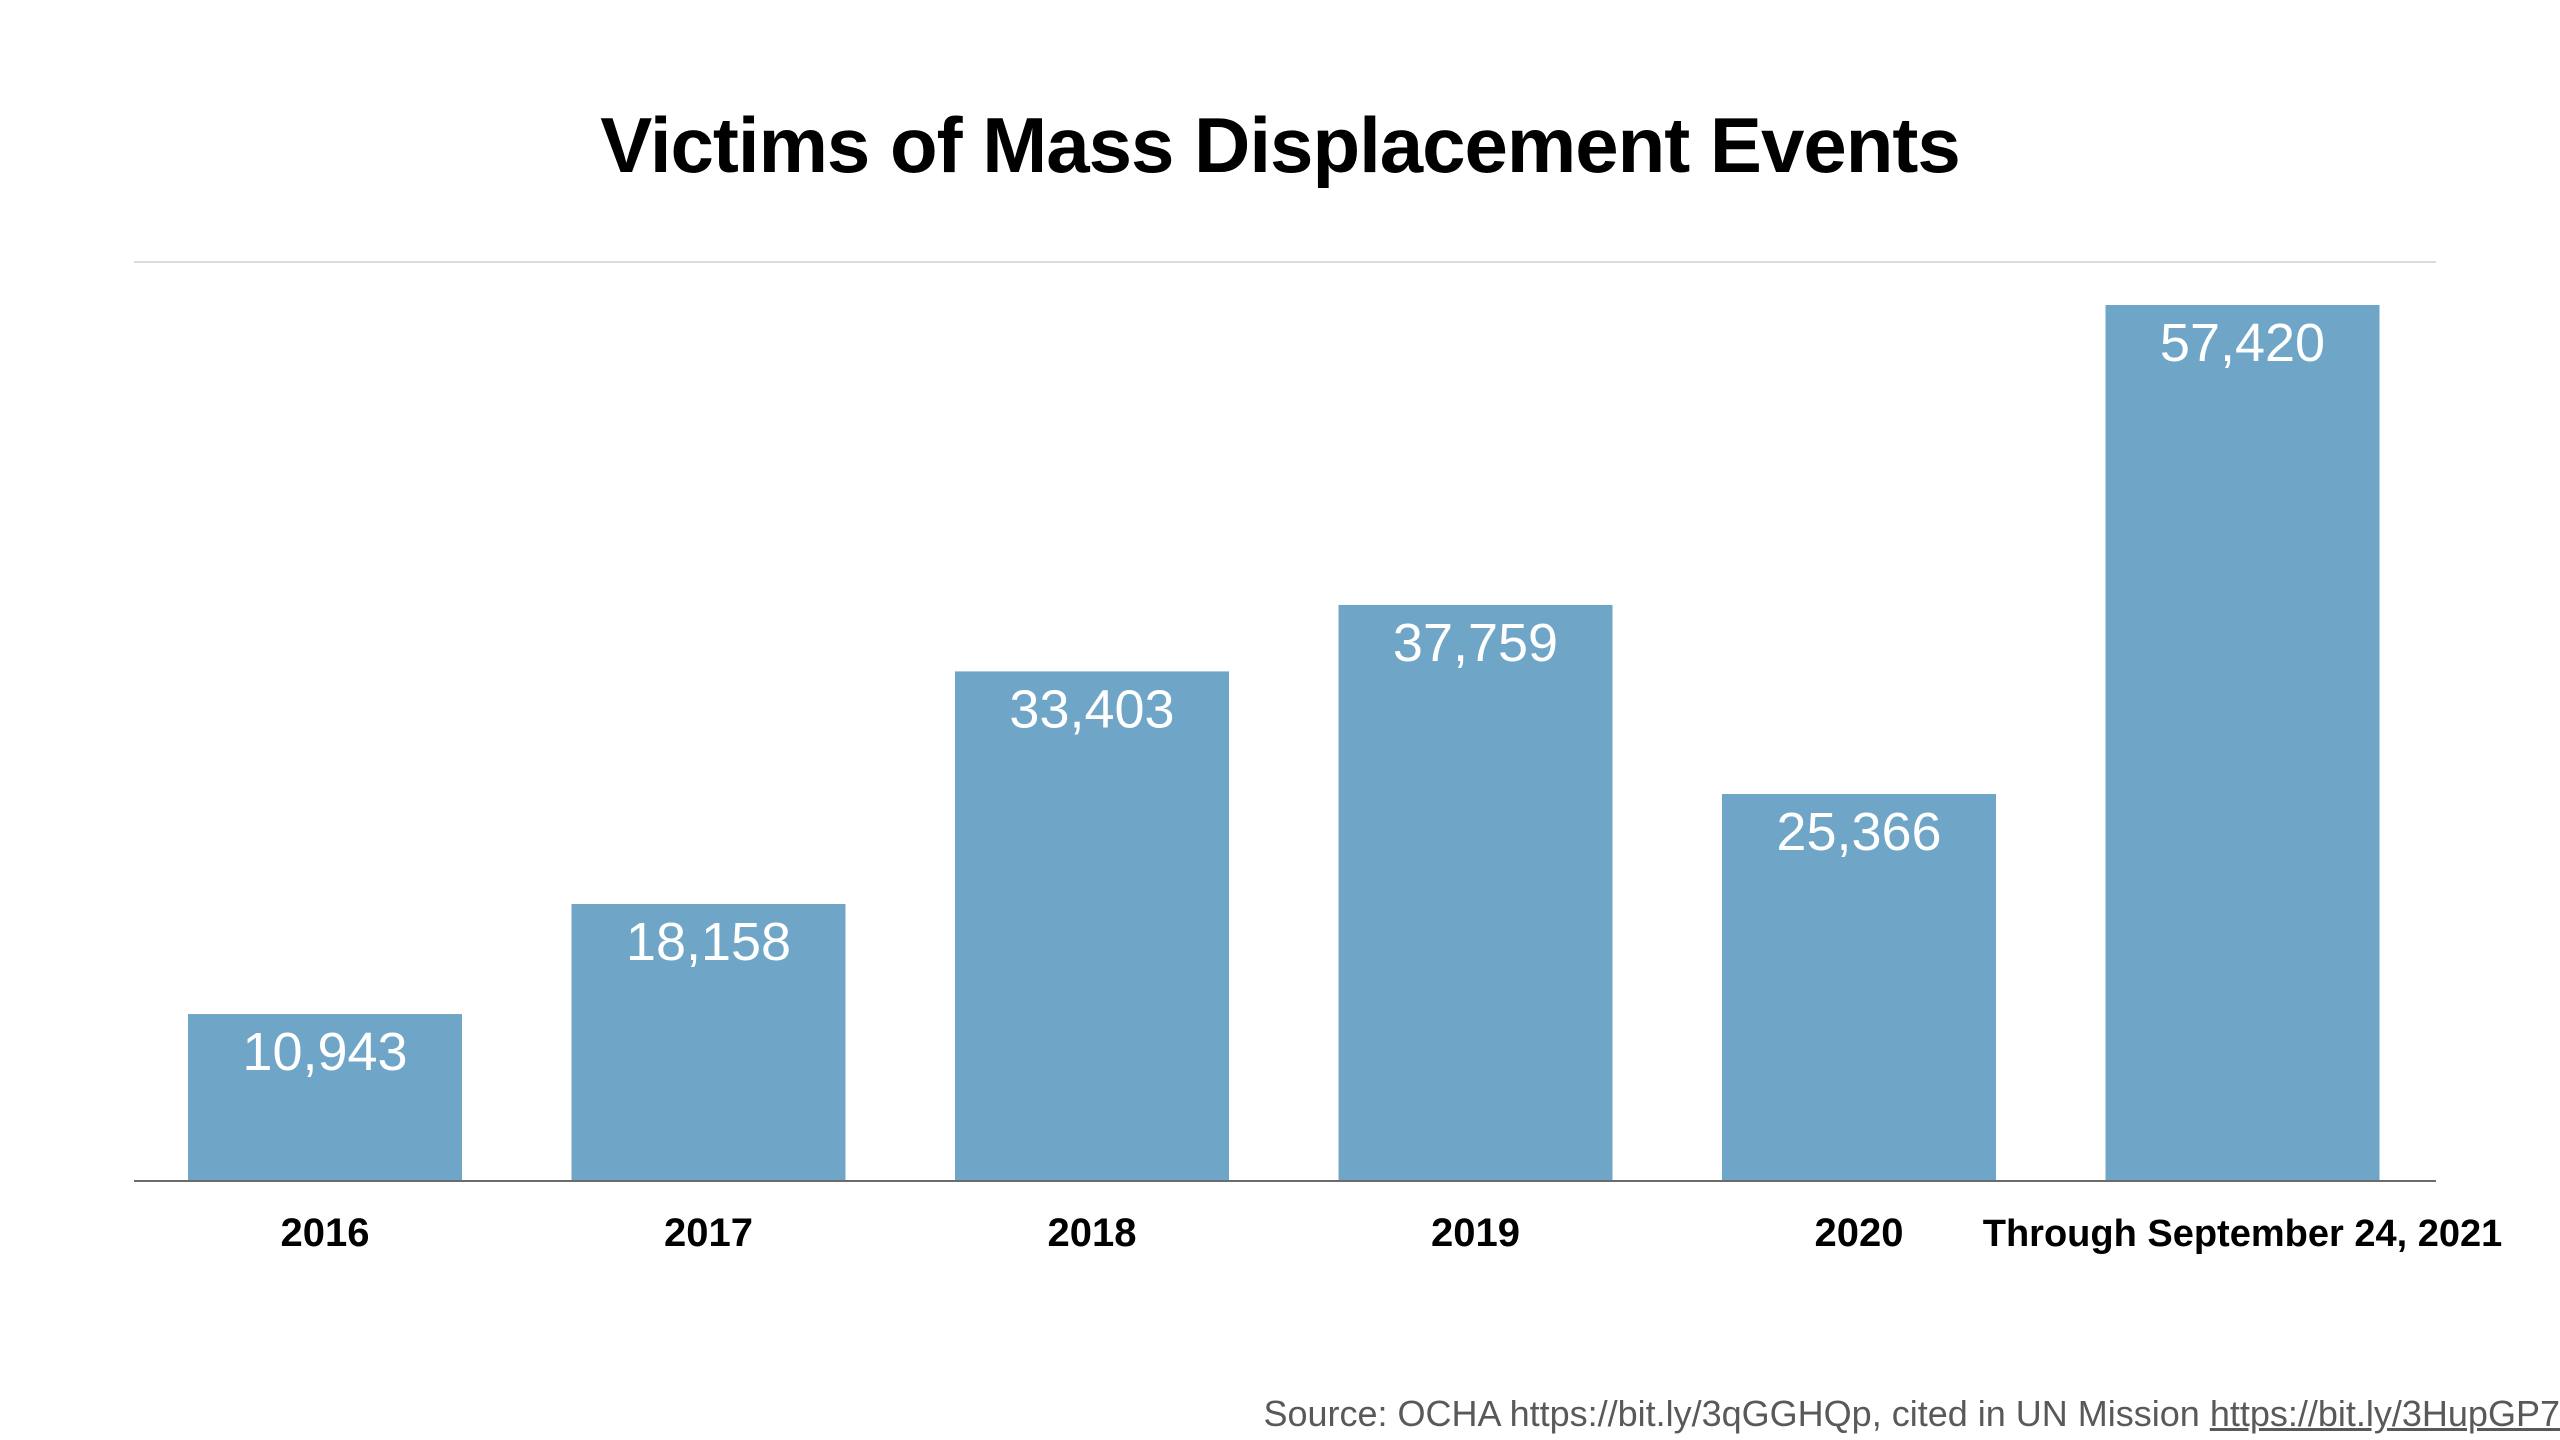 Image resolution: width=2560 pixels, height=1440 pixels. What do you see at coordinates (1475, 643) in the screenshot?
I see `bar-value-label-3: 37,759` at bounding box center [1475, 643].